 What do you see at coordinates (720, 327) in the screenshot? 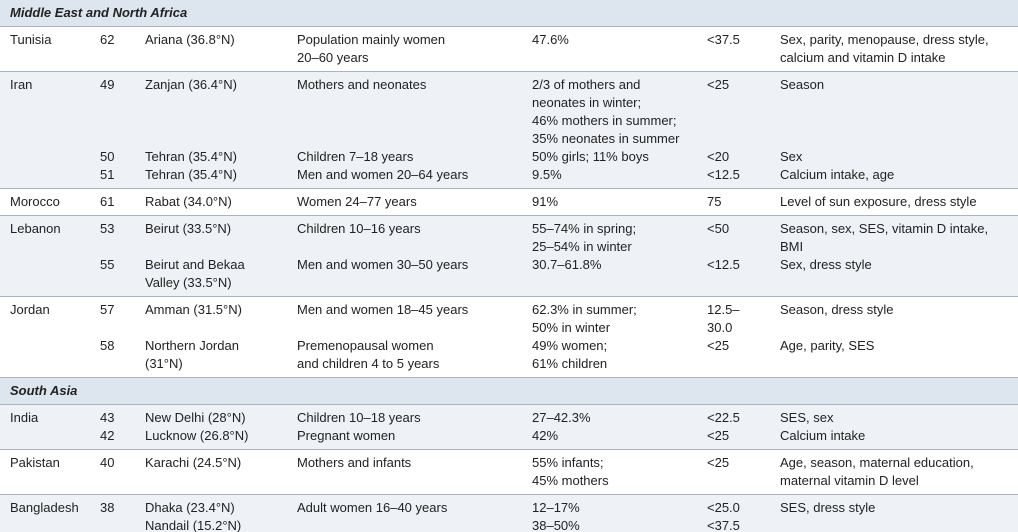
I see `cutoff-text: 30.0` at bounding box center [720, 327].